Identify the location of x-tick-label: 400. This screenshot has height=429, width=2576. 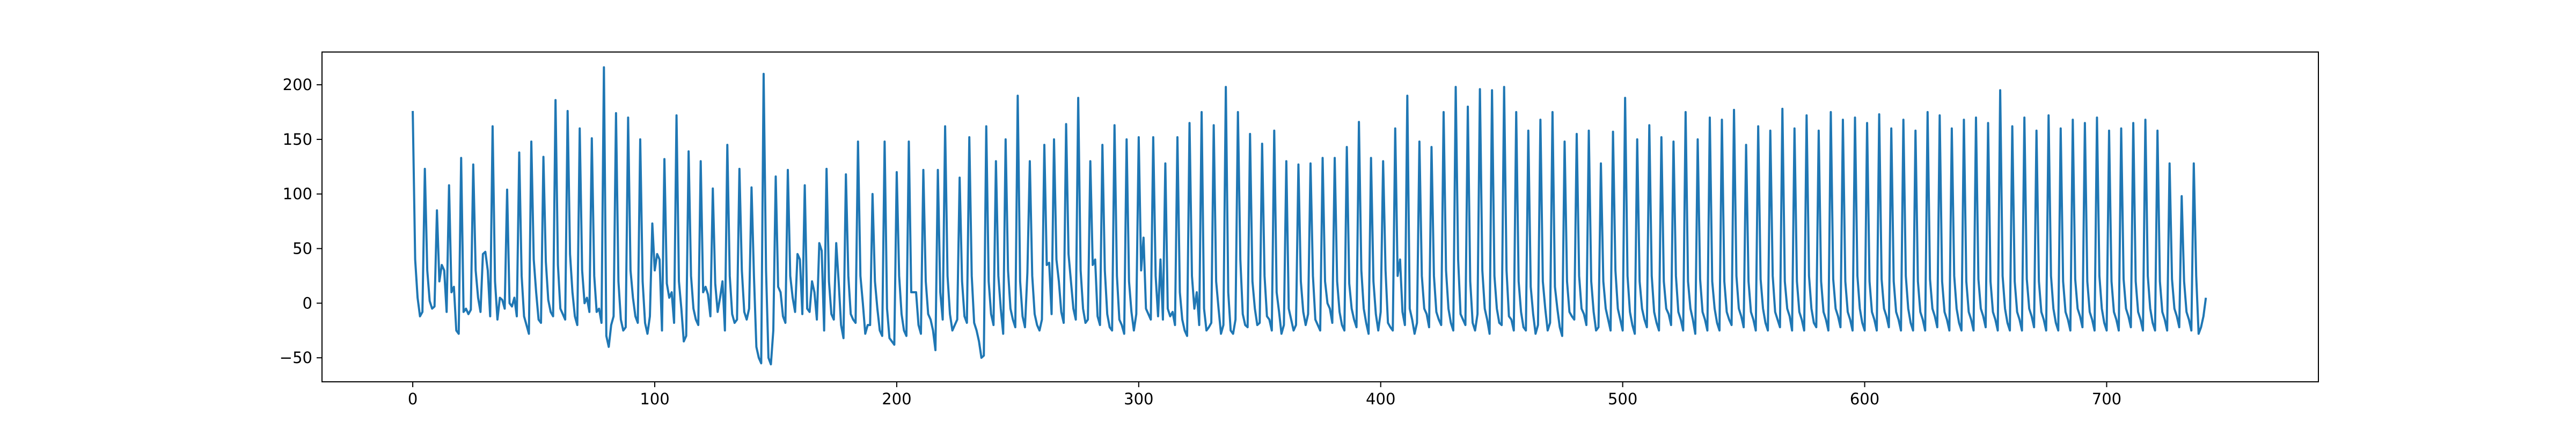
(1380, 399).